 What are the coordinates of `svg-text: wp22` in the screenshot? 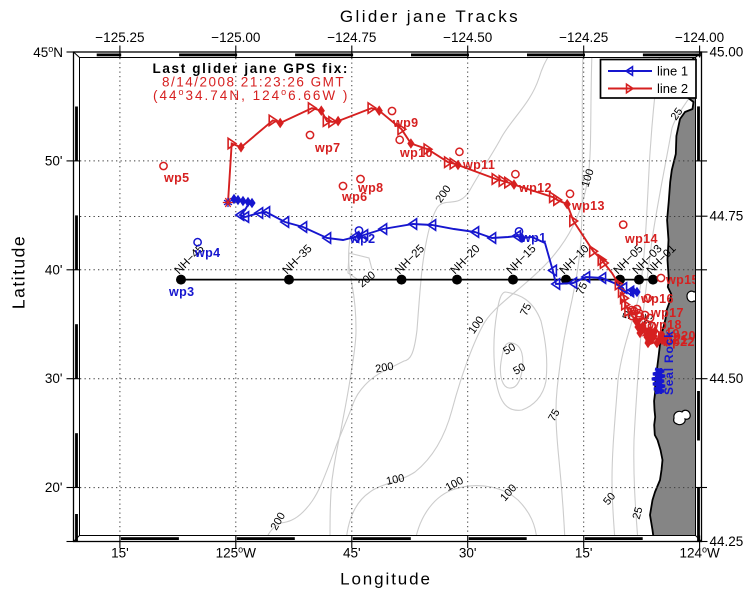 It's located at (678, 342).